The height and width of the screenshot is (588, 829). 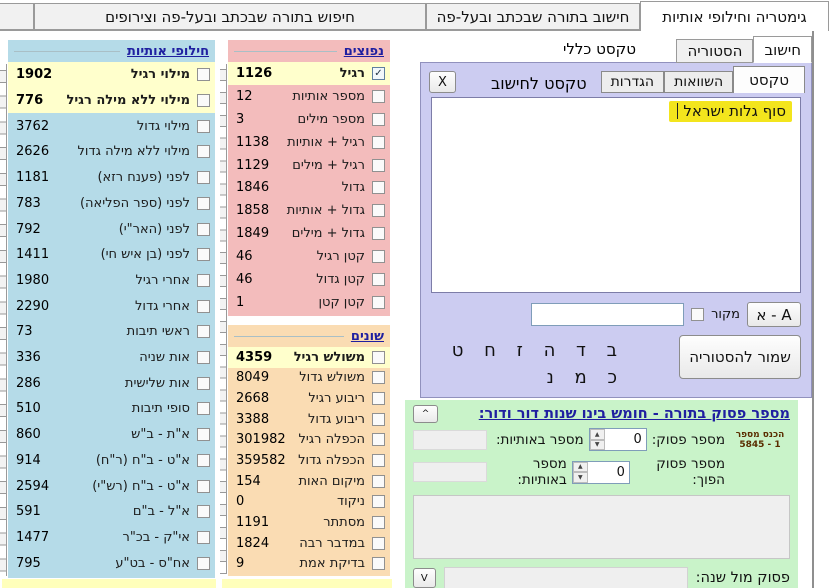 I want to click on value-row: לפני (פענח רזא) 1181, so click(x=111, y=178).